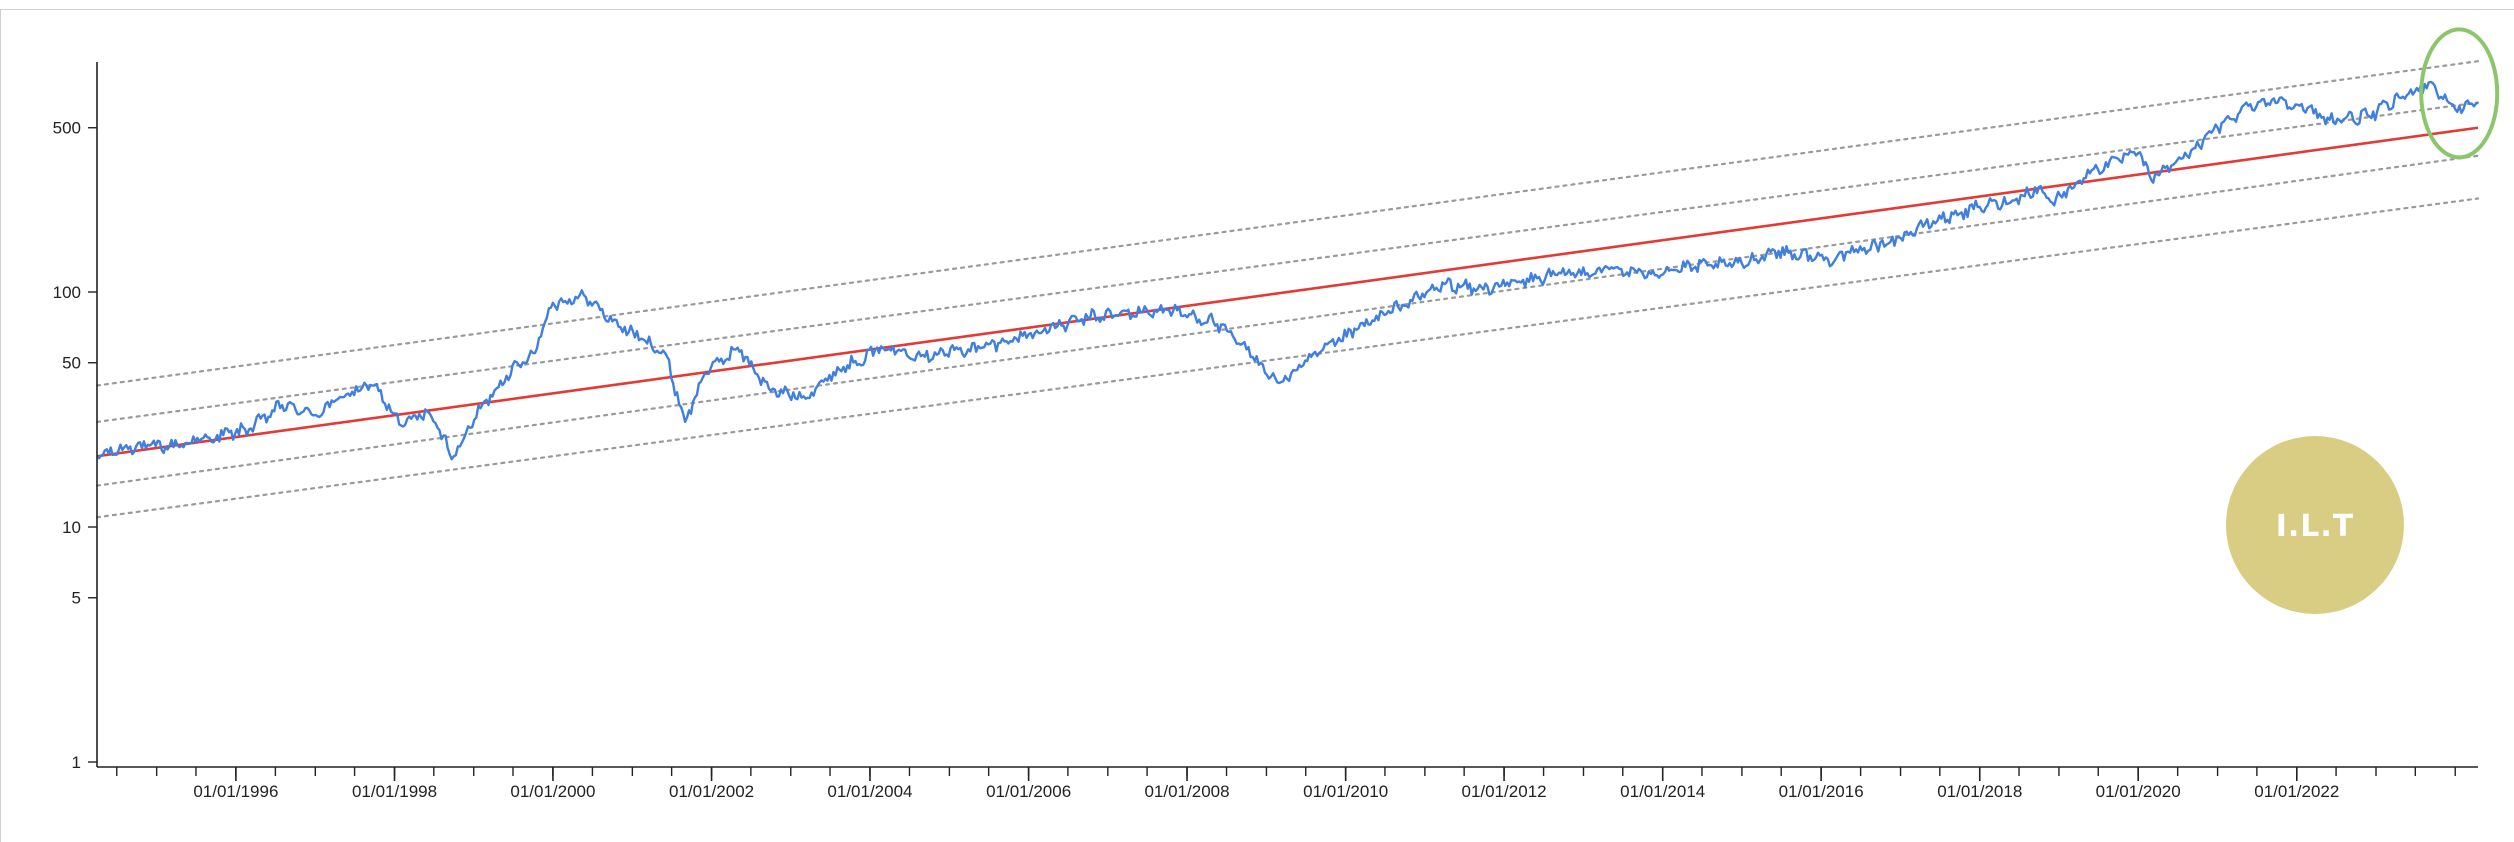 The width and height of the screenshot is (2514, 842). What do you see at coordinates (1821, 791) in the screenshot?
I see `x-tick-label: 01/01/2016` at bounding box center [1821, 791].